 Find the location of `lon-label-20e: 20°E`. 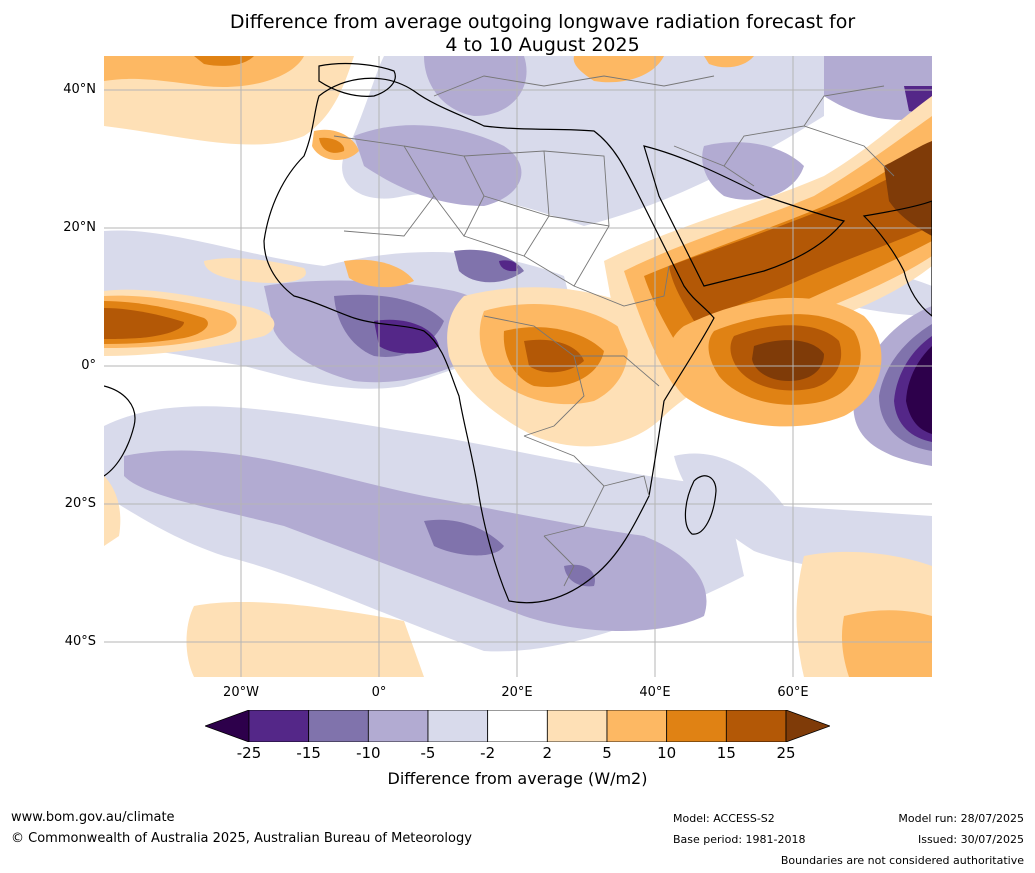

lon-label-20e: 20°E is located at coordinates (517, 692).